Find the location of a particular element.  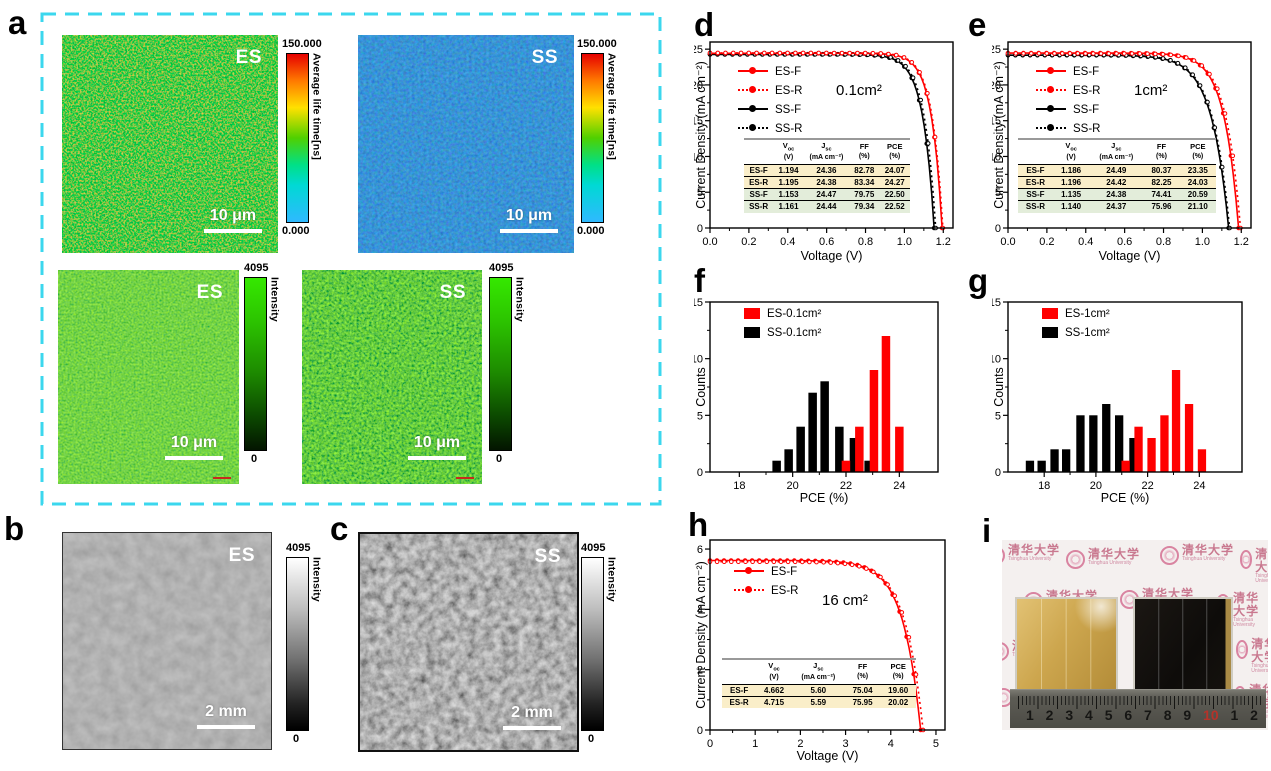

ruler-numbers: 1 2 3 4 5 6 7 8 9 10 1 2 is located at coordinates (1142, 715).